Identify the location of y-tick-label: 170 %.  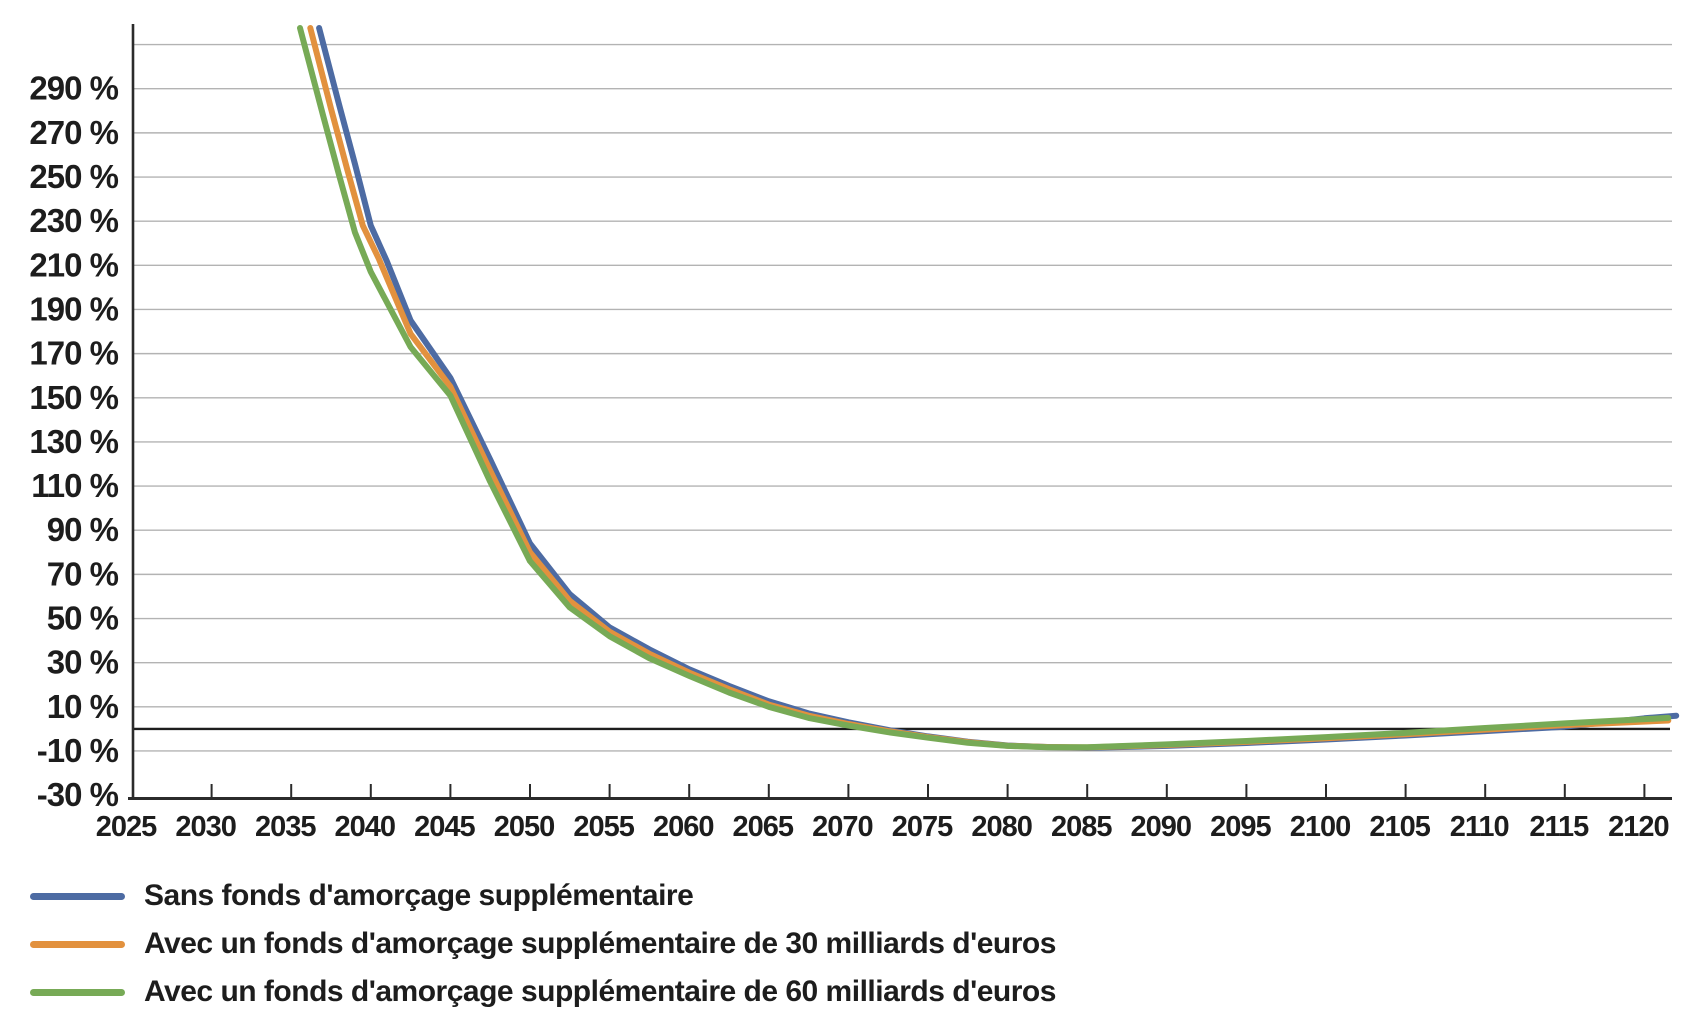
(73, 353).